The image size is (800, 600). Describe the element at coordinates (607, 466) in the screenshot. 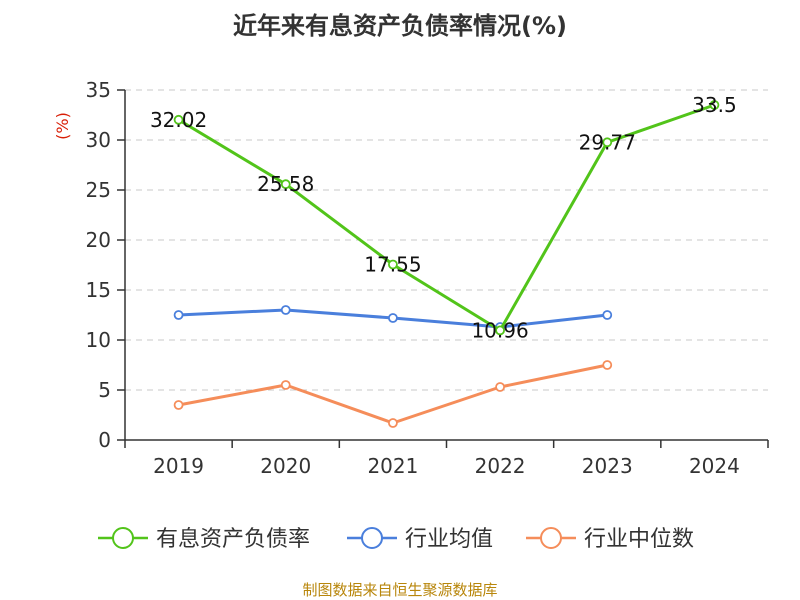

I see `x-tick-label: 2023` at that location.